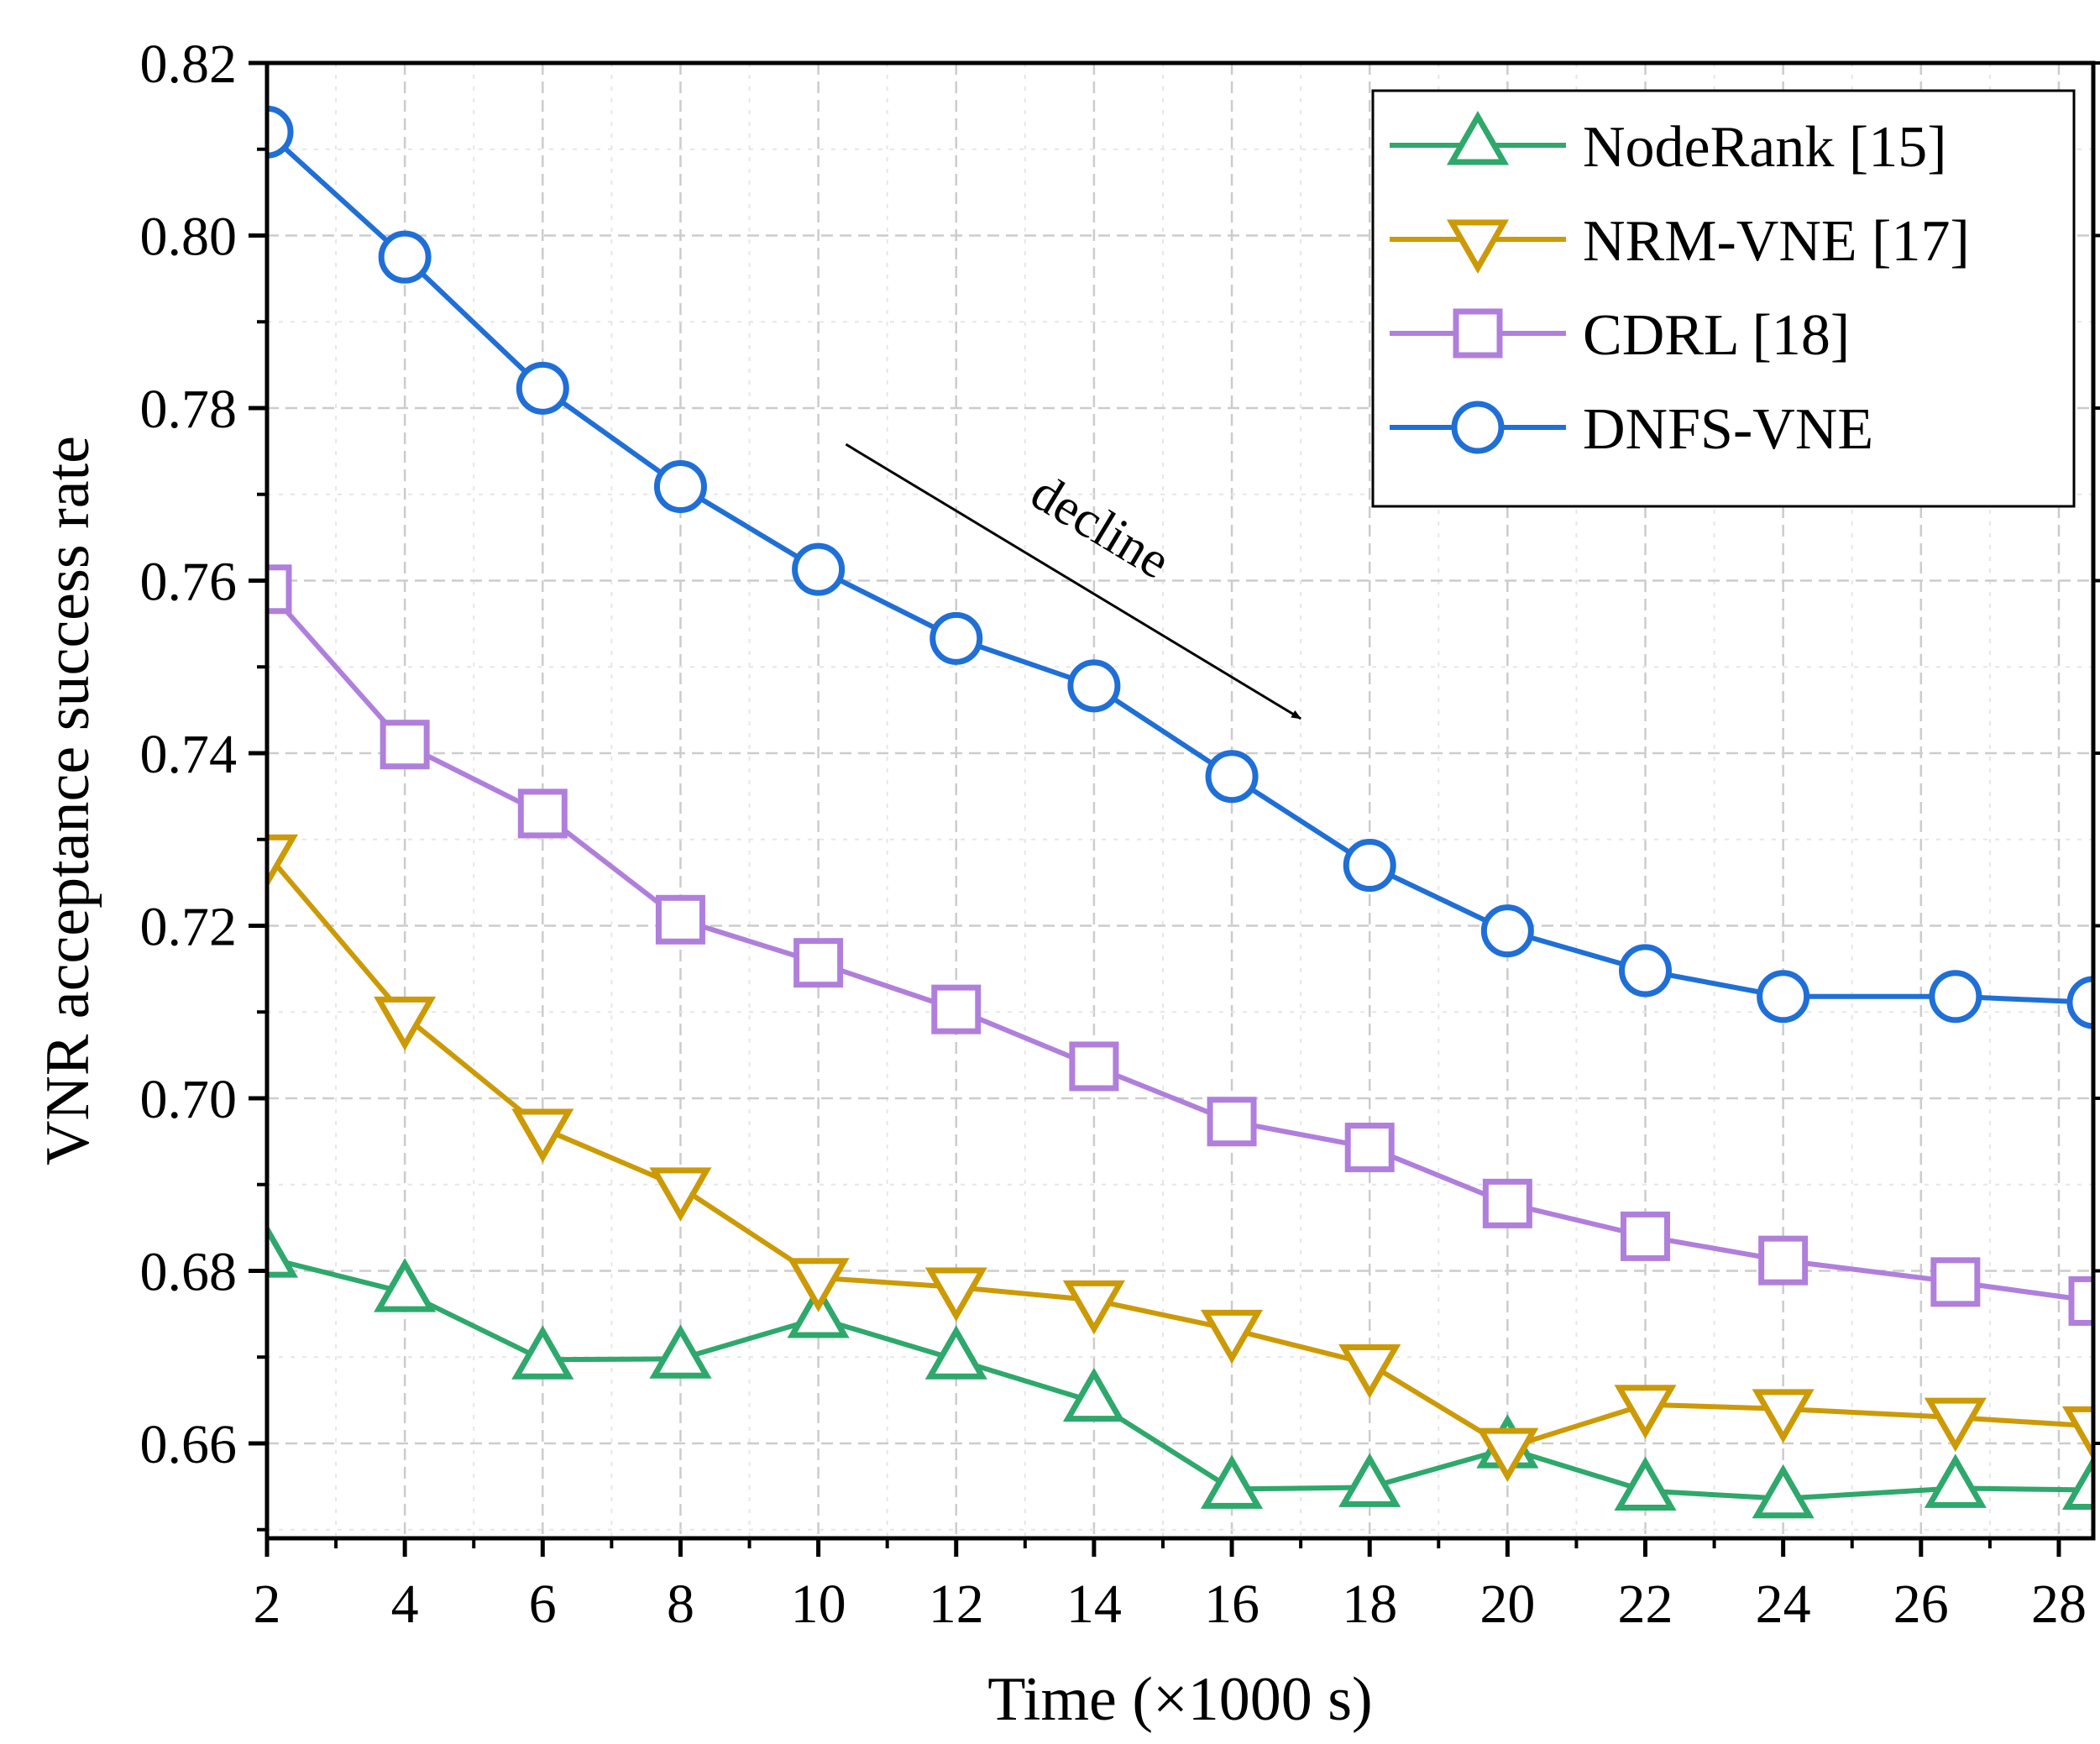  Describe the element at coordinates (1776, 241) in the screenshot. I see `legend-label: NRM-VNE [17]` at that location.